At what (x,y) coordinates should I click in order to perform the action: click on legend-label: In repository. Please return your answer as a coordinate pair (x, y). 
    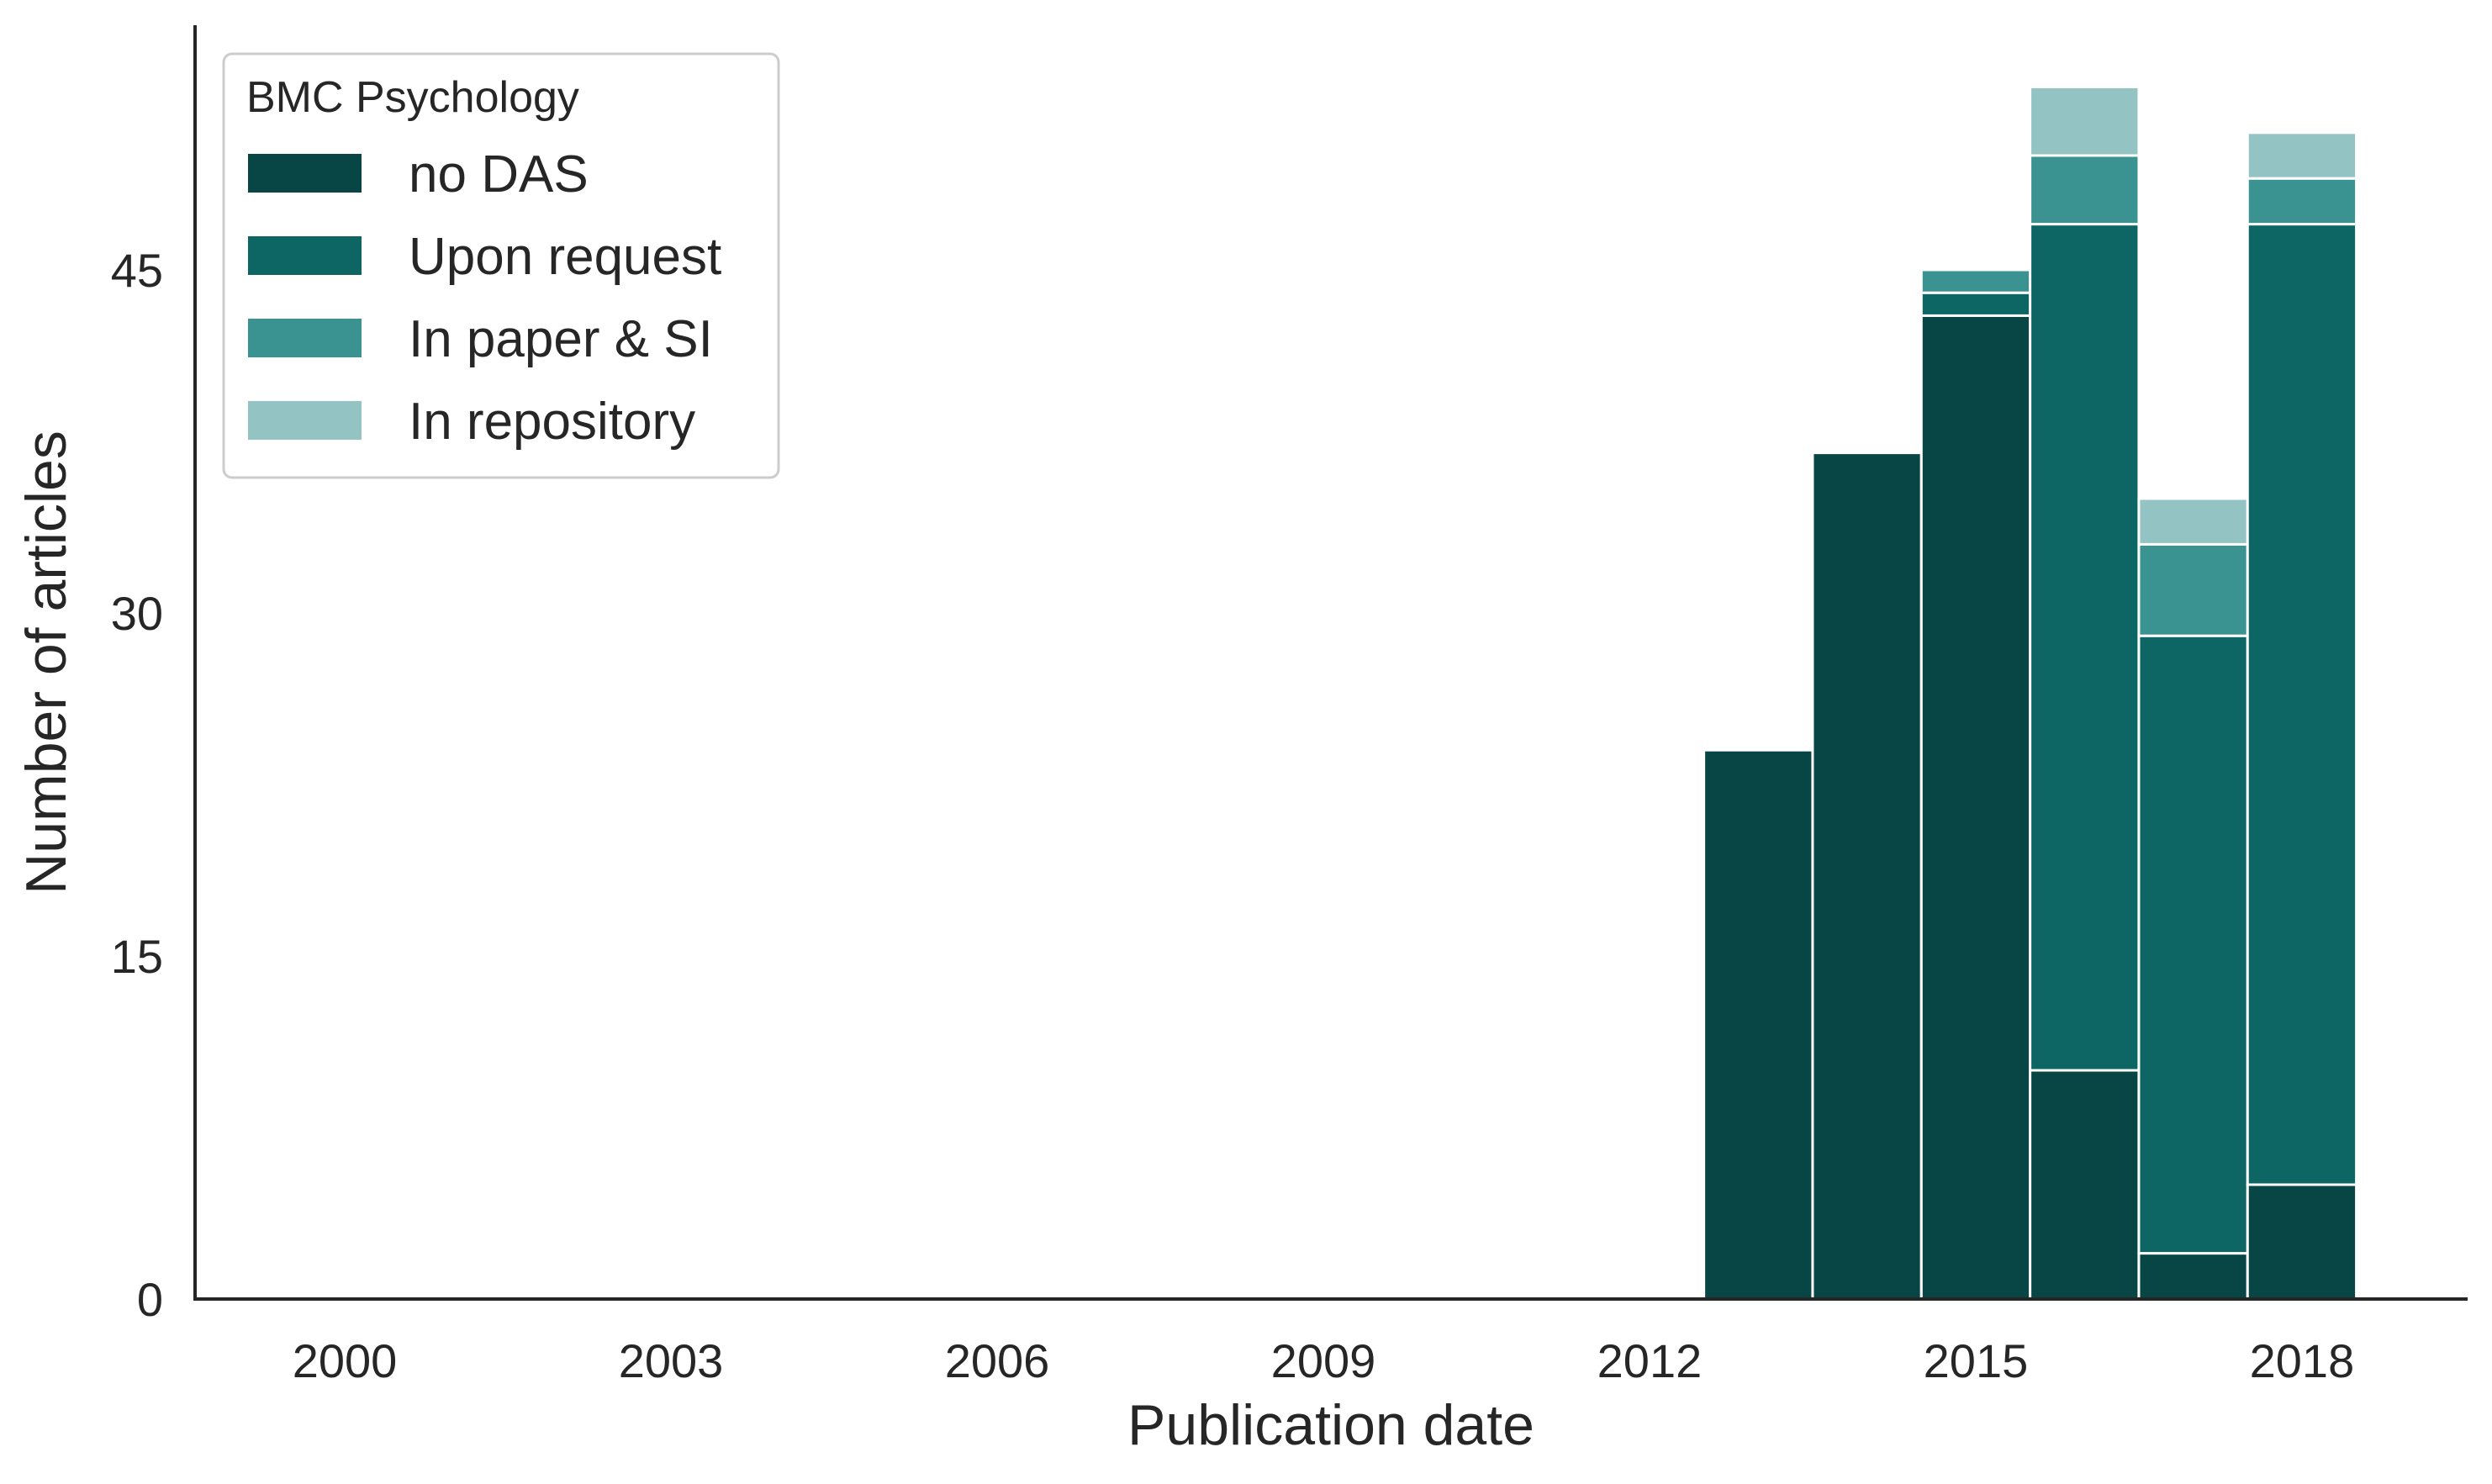
    Looking at the image, I should click on (552, 422).